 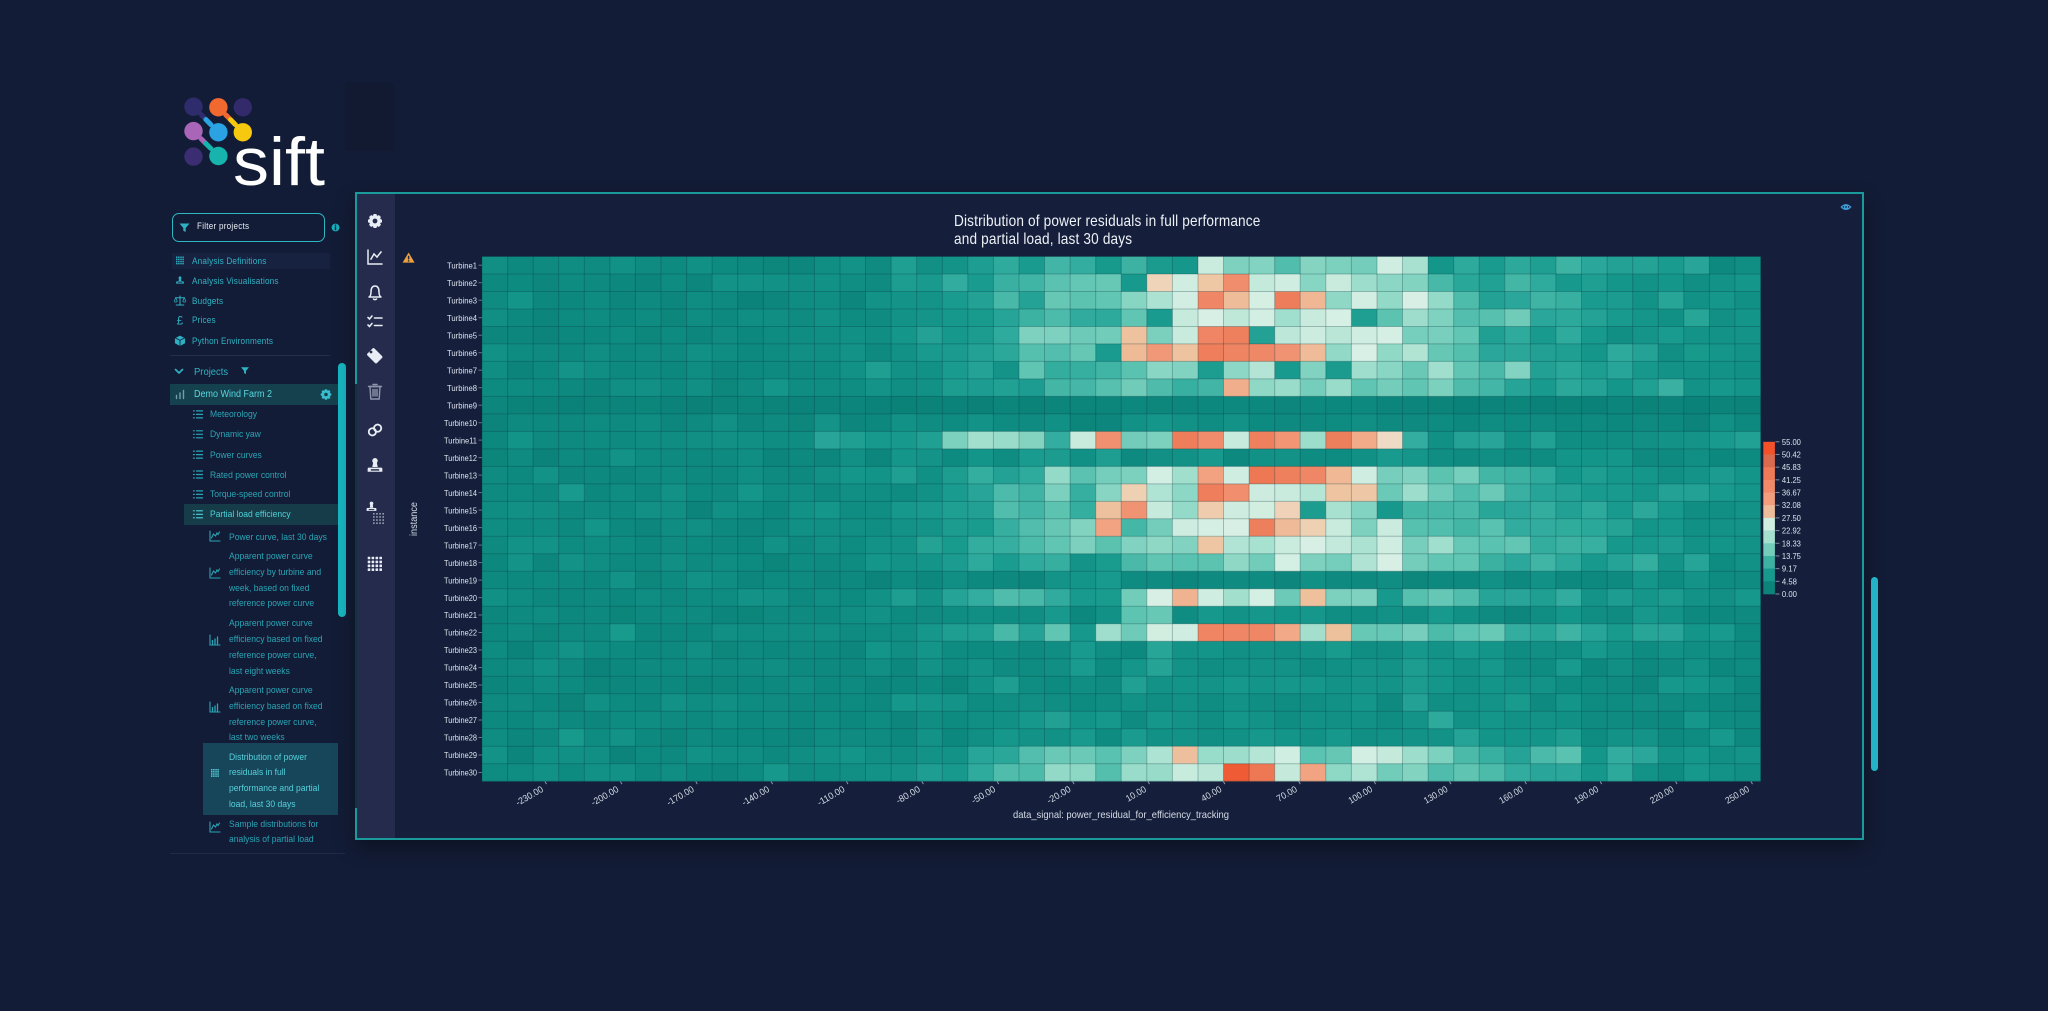 I want to click on svg-text: 70.00, so click(x=1287, y=794).